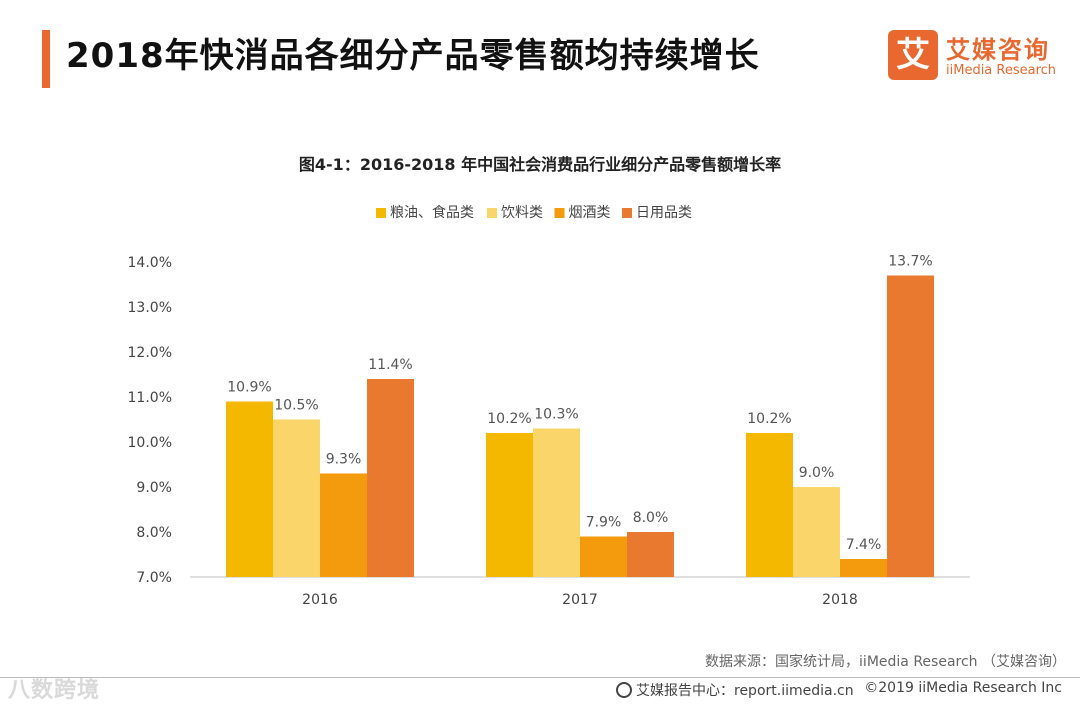 The width and height of the screenshot is (1080, 704). What do you see at coordinates (46, 59) in the screenshot?
I see `title-accent-bar` at bounding box center [46, 59].